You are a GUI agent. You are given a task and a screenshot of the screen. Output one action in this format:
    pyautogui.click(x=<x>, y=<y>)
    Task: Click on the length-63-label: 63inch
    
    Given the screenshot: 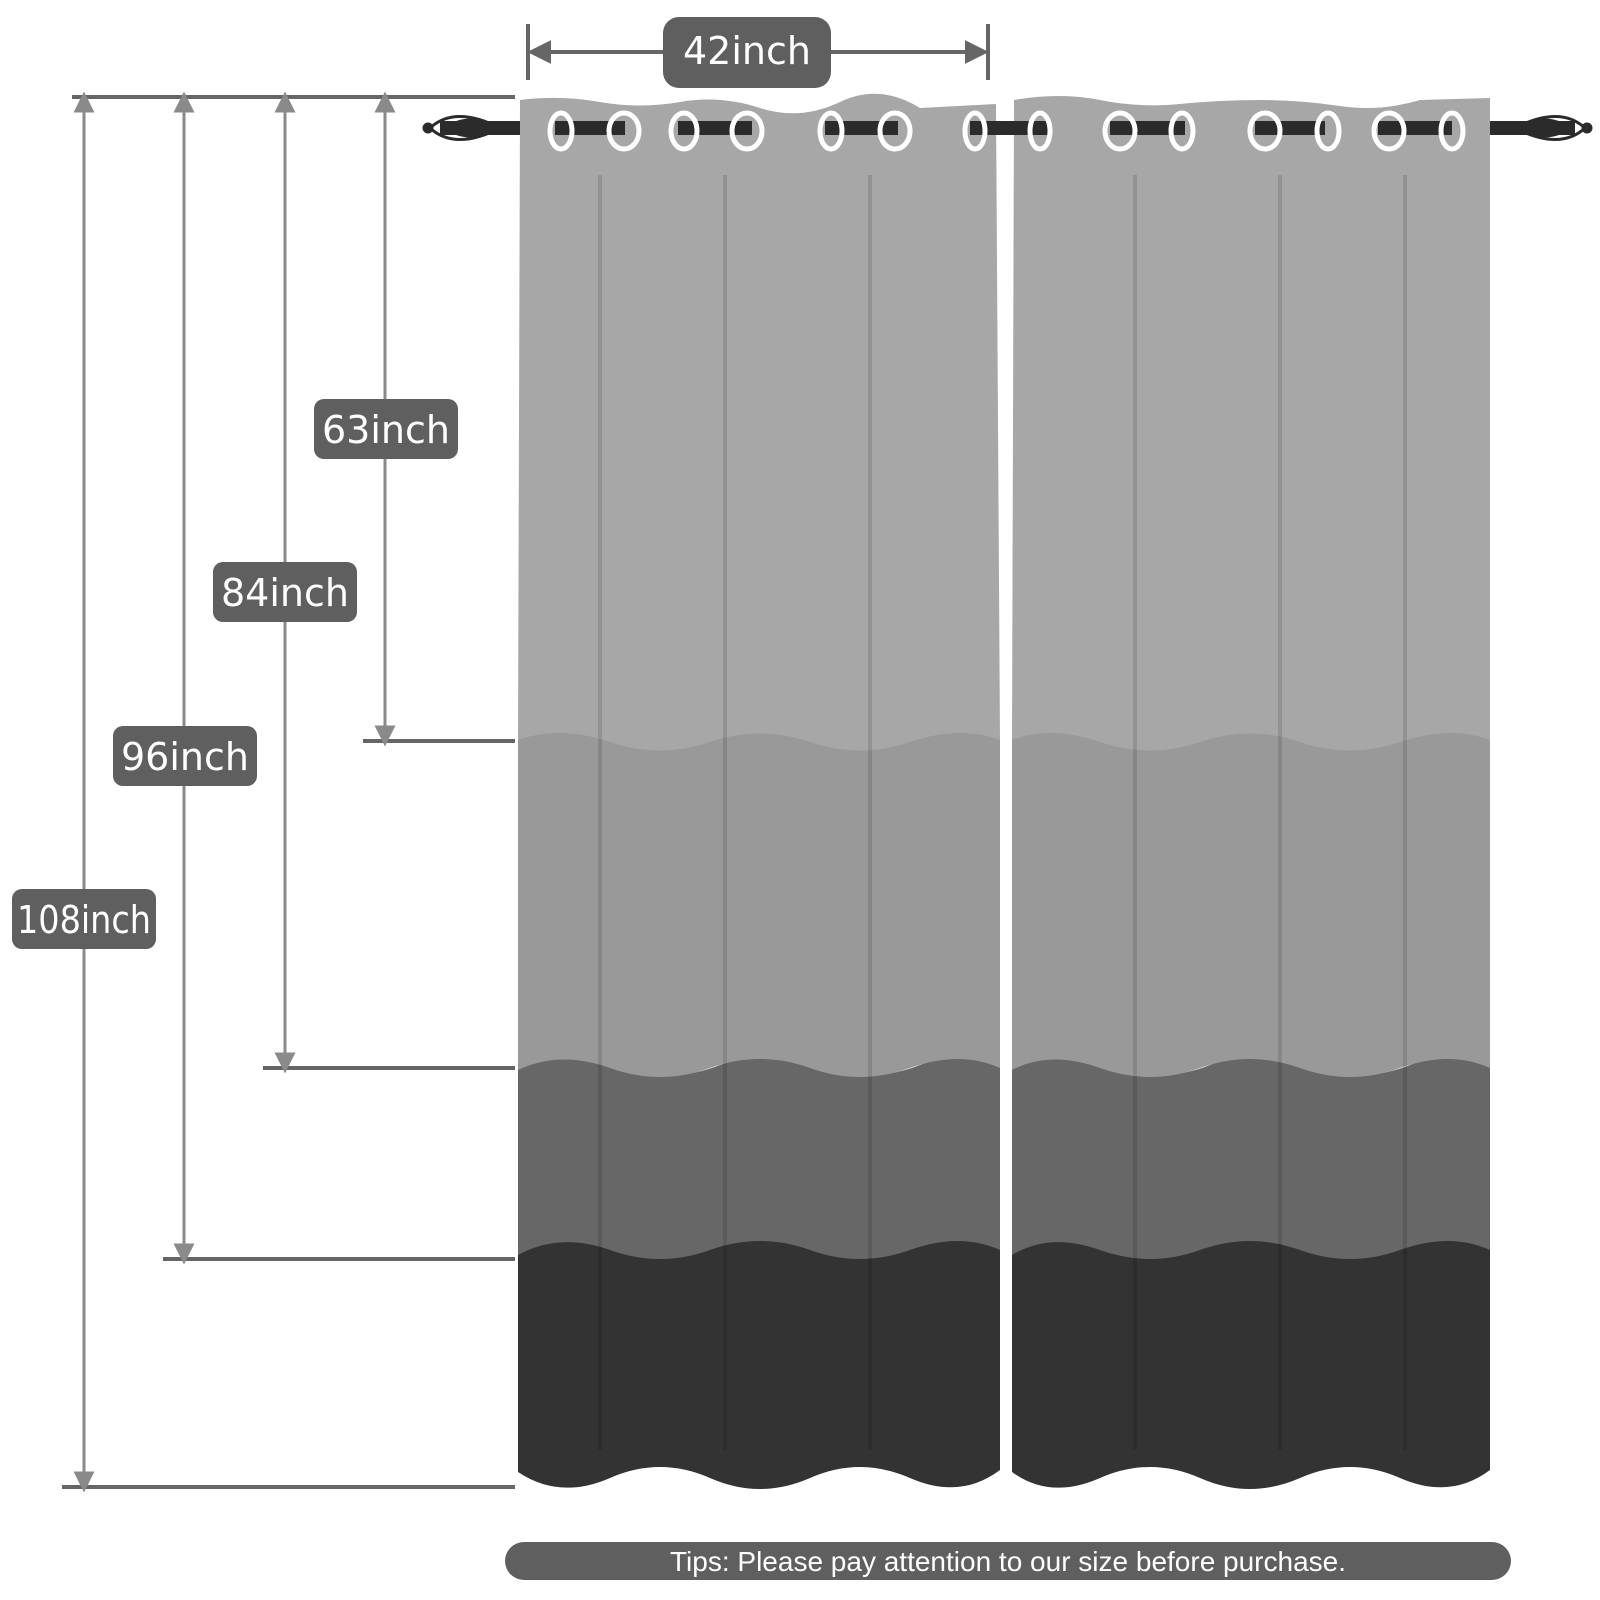 What is the action you would take?
    pyautogui.click(x=386, y=430)
    